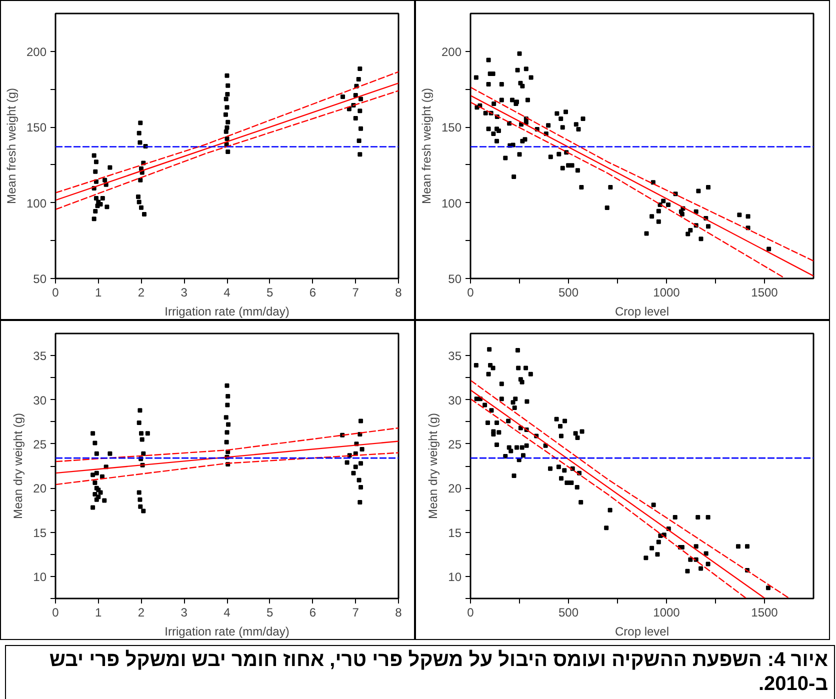 The width and height of the screenshot is (836, 699). I want to click on text: איור 4: השפעת ההשקיה ועומס היבול על משקל פרי טרי, אחוז חומר יבש ומשקל פרי יבש ב-2010., so click(438, 672).